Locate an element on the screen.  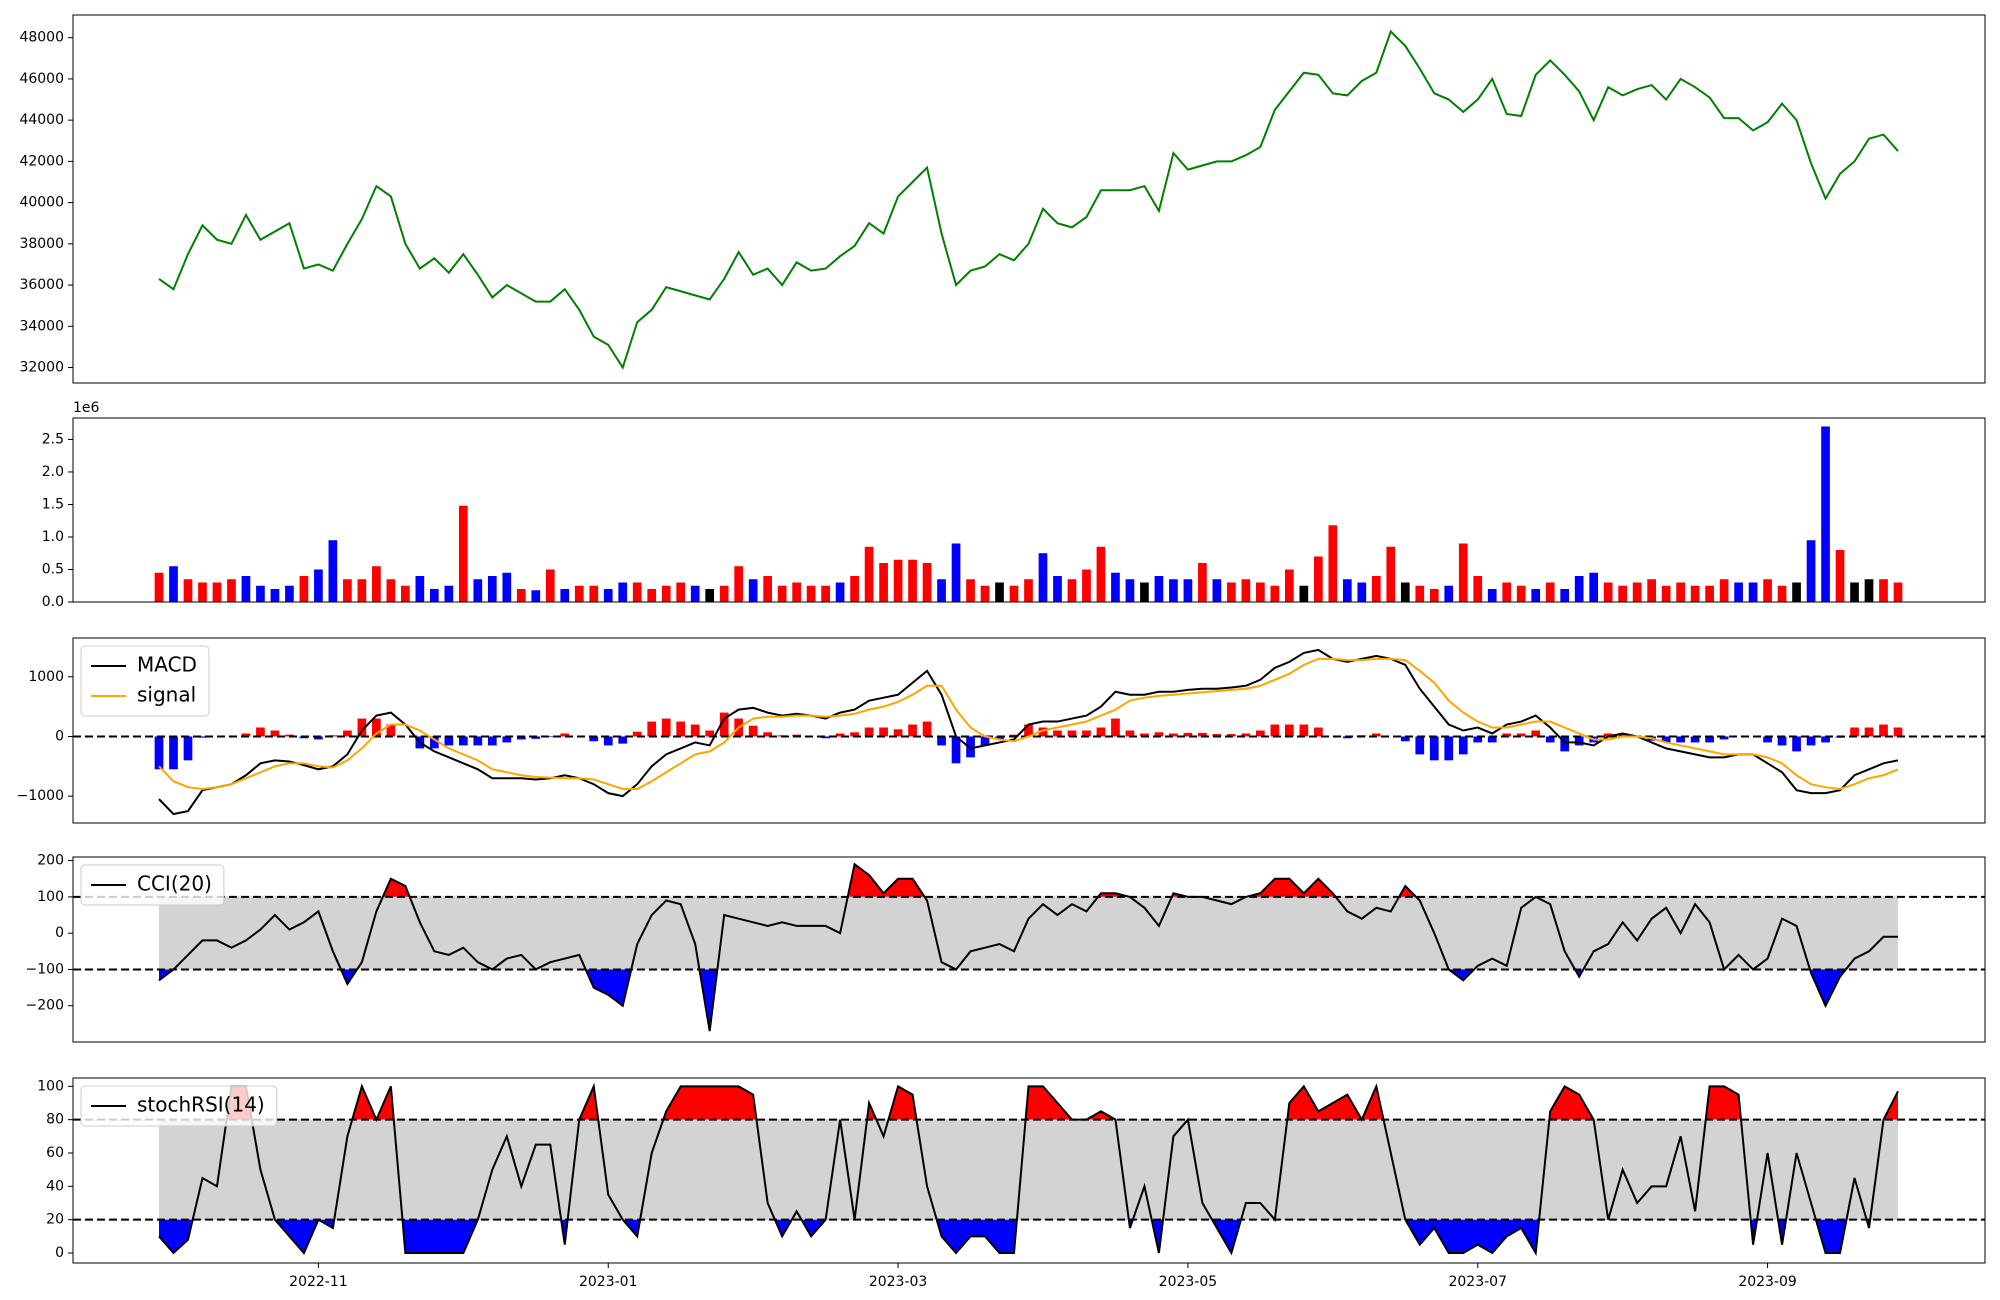
legend-label: CCI(20) is located at coordinates (174, 884).